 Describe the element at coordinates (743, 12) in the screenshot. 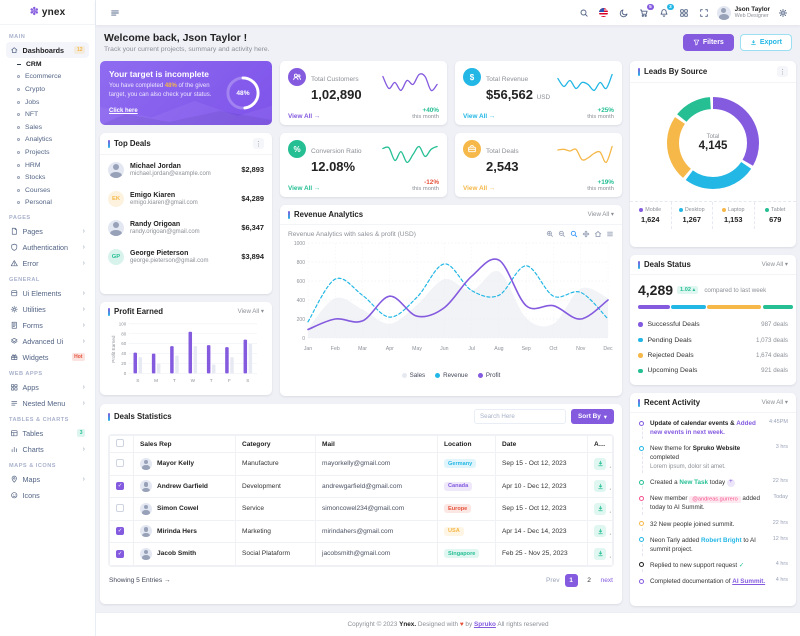

I see `user-menu: Json Taylor Web Designer` at that location.